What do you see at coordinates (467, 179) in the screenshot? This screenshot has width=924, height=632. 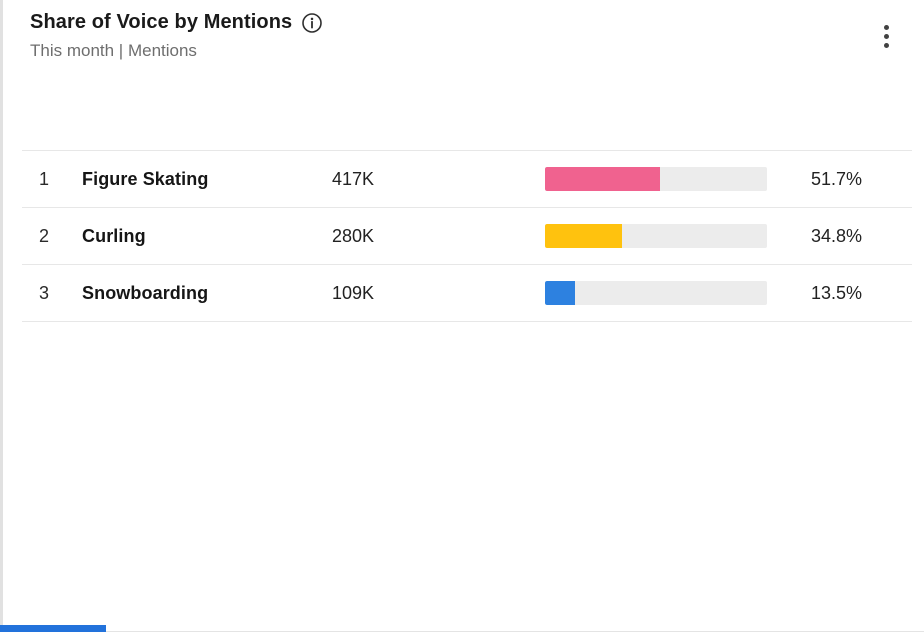 I see `table-row: 1 Figure Skating 417K 51.7%` at bounding box center [467, 179].